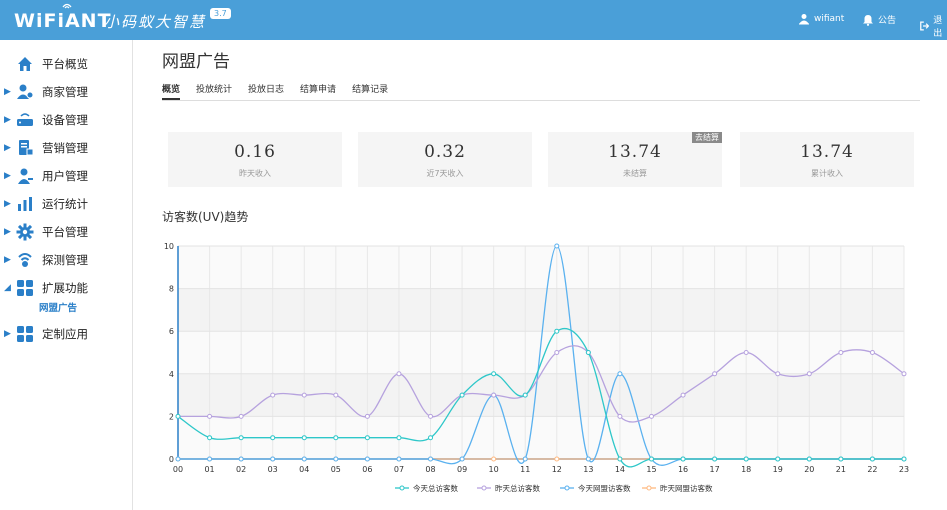 This screenshot has width=947, height=510. Describe the element at coordinates (46, 204) in the screenshot. I see `sidebar-item-stats: ▶ 运行统计` at that location.